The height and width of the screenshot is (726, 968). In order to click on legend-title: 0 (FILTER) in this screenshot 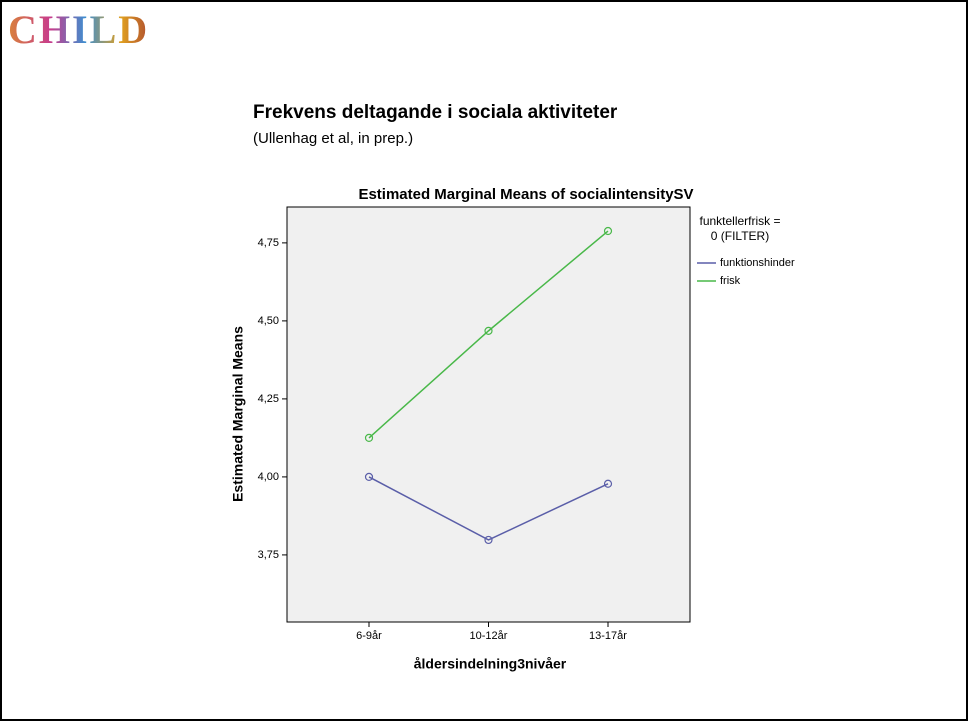, I will do `click(740, 236)`.